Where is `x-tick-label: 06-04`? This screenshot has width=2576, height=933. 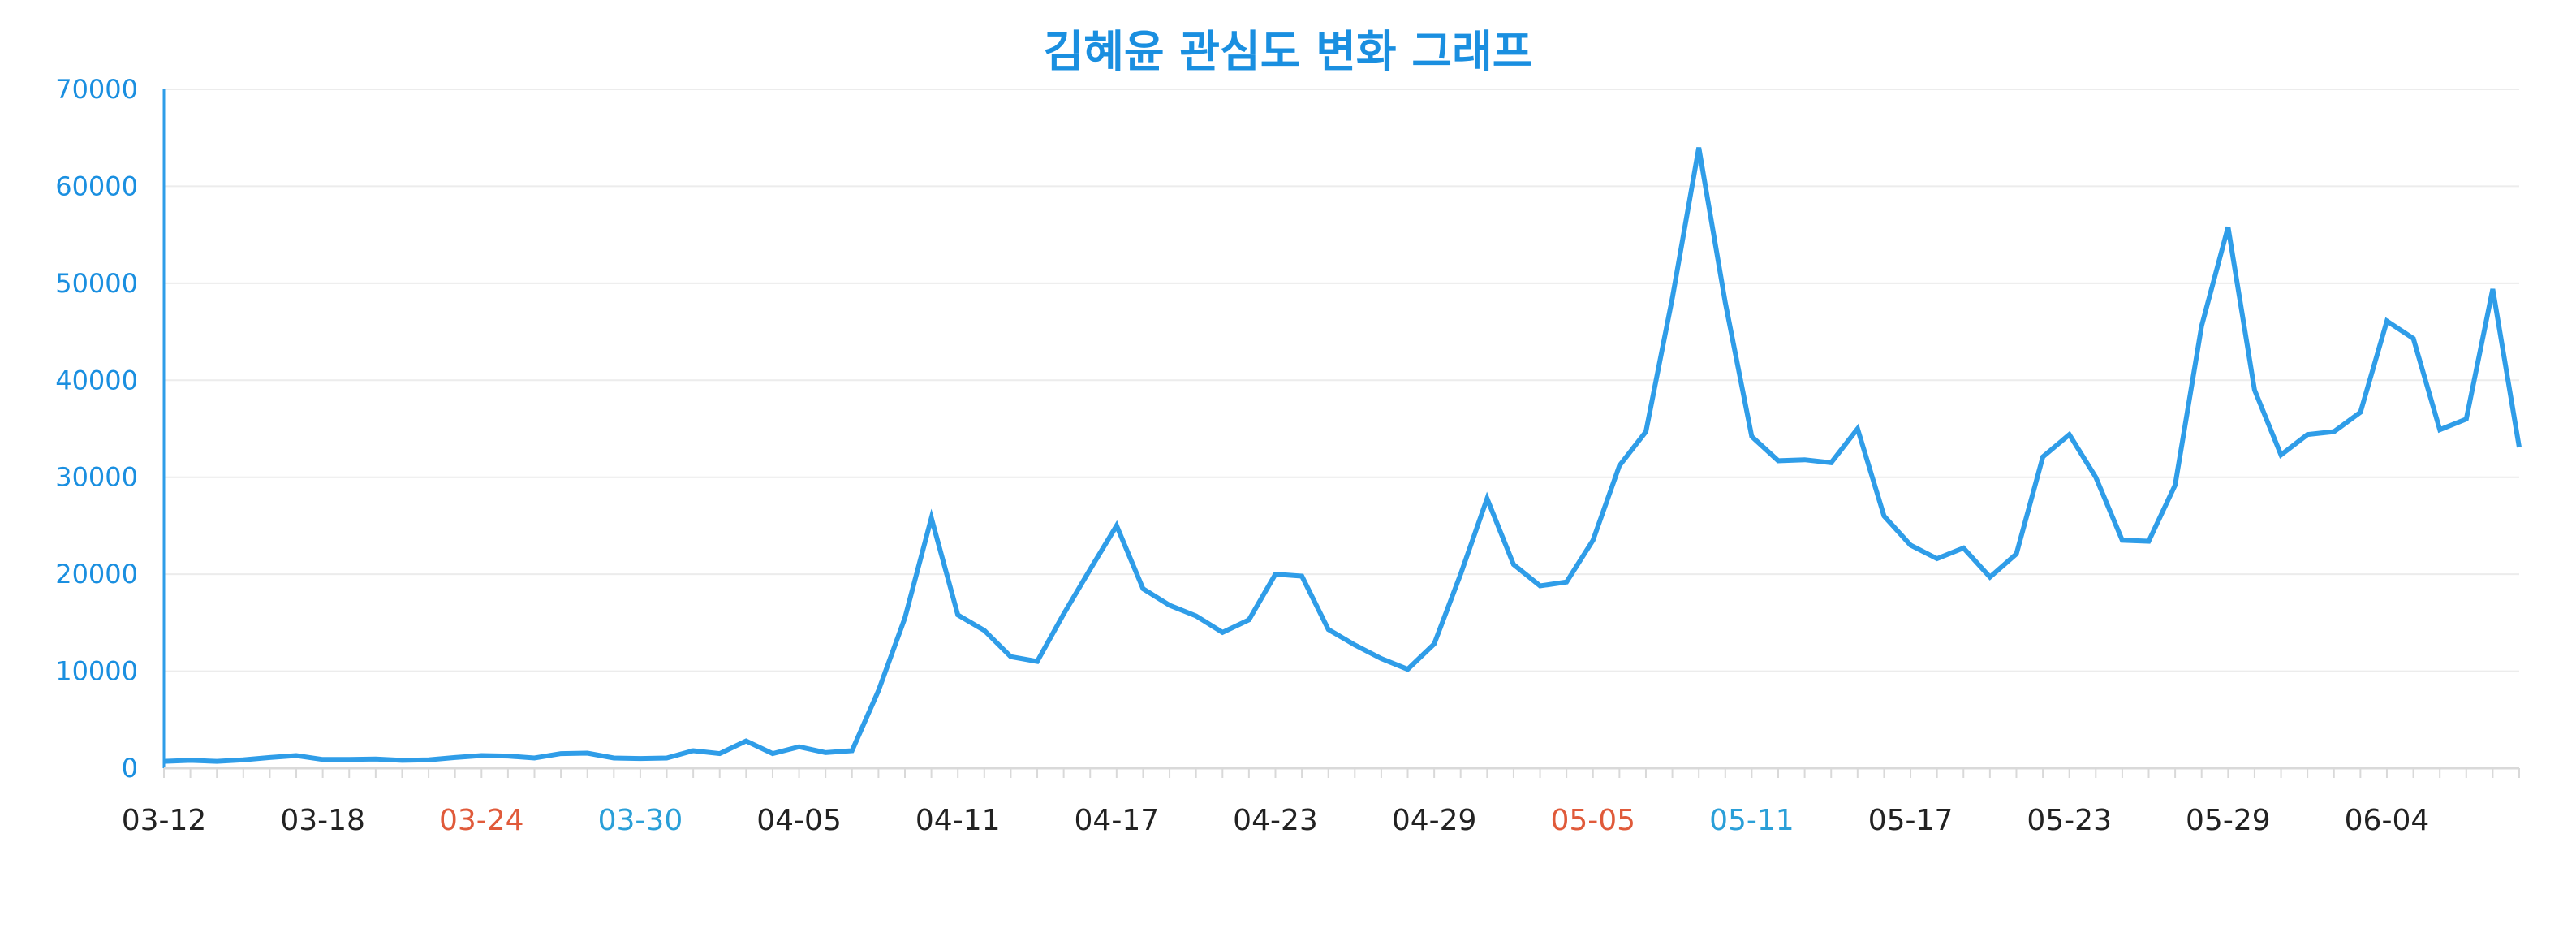 x-tick-label: 06-04 is located at coordinates (2388, 820).